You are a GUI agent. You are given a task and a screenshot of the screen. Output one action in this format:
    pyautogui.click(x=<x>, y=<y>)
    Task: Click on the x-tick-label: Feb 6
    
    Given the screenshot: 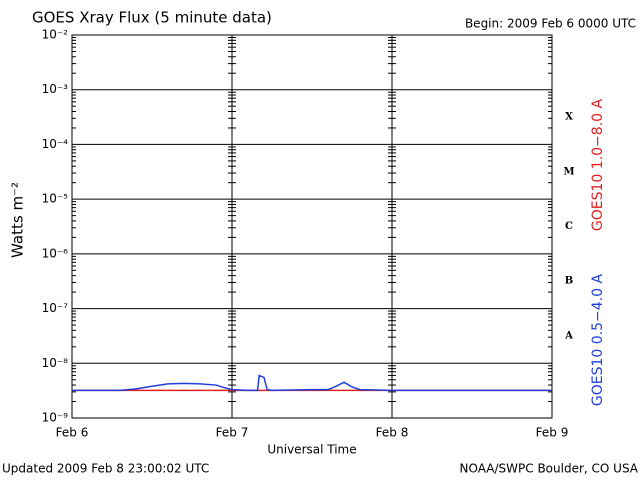 What is the action you would take?
    pyautogui.click(x=72, y=433)
    